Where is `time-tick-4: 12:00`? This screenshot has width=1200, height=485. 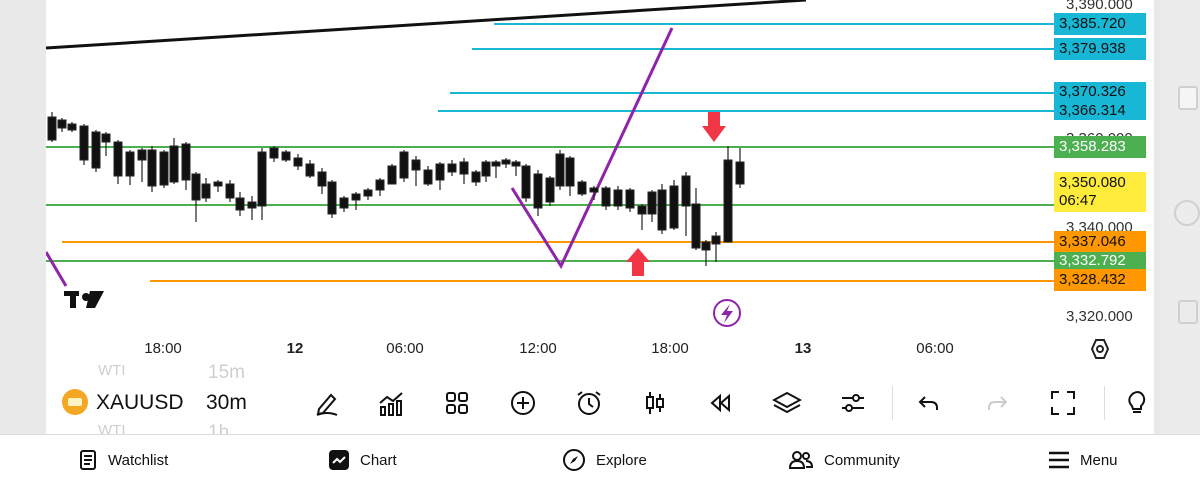
time-tick-4: 12:00 is located at coordinates (538, 348).